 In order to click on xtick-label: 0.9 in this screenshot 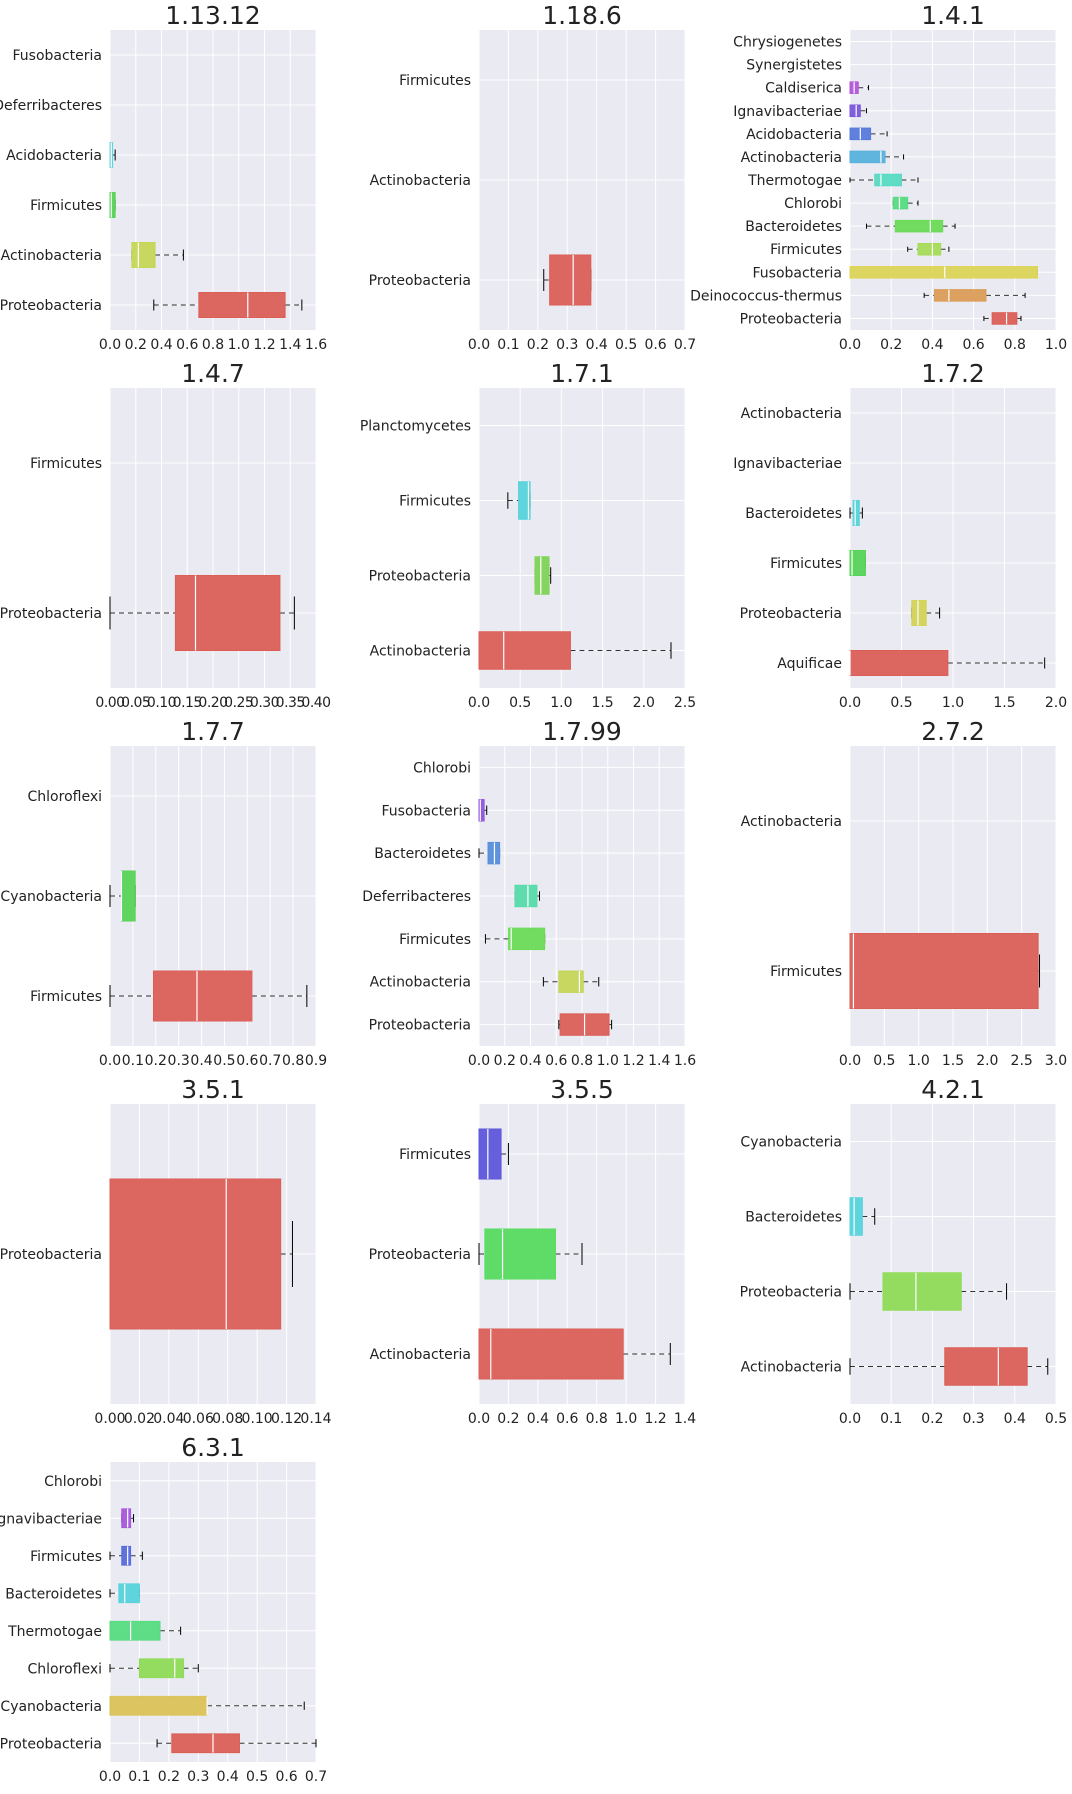, I will do `click(316, 1061)`.